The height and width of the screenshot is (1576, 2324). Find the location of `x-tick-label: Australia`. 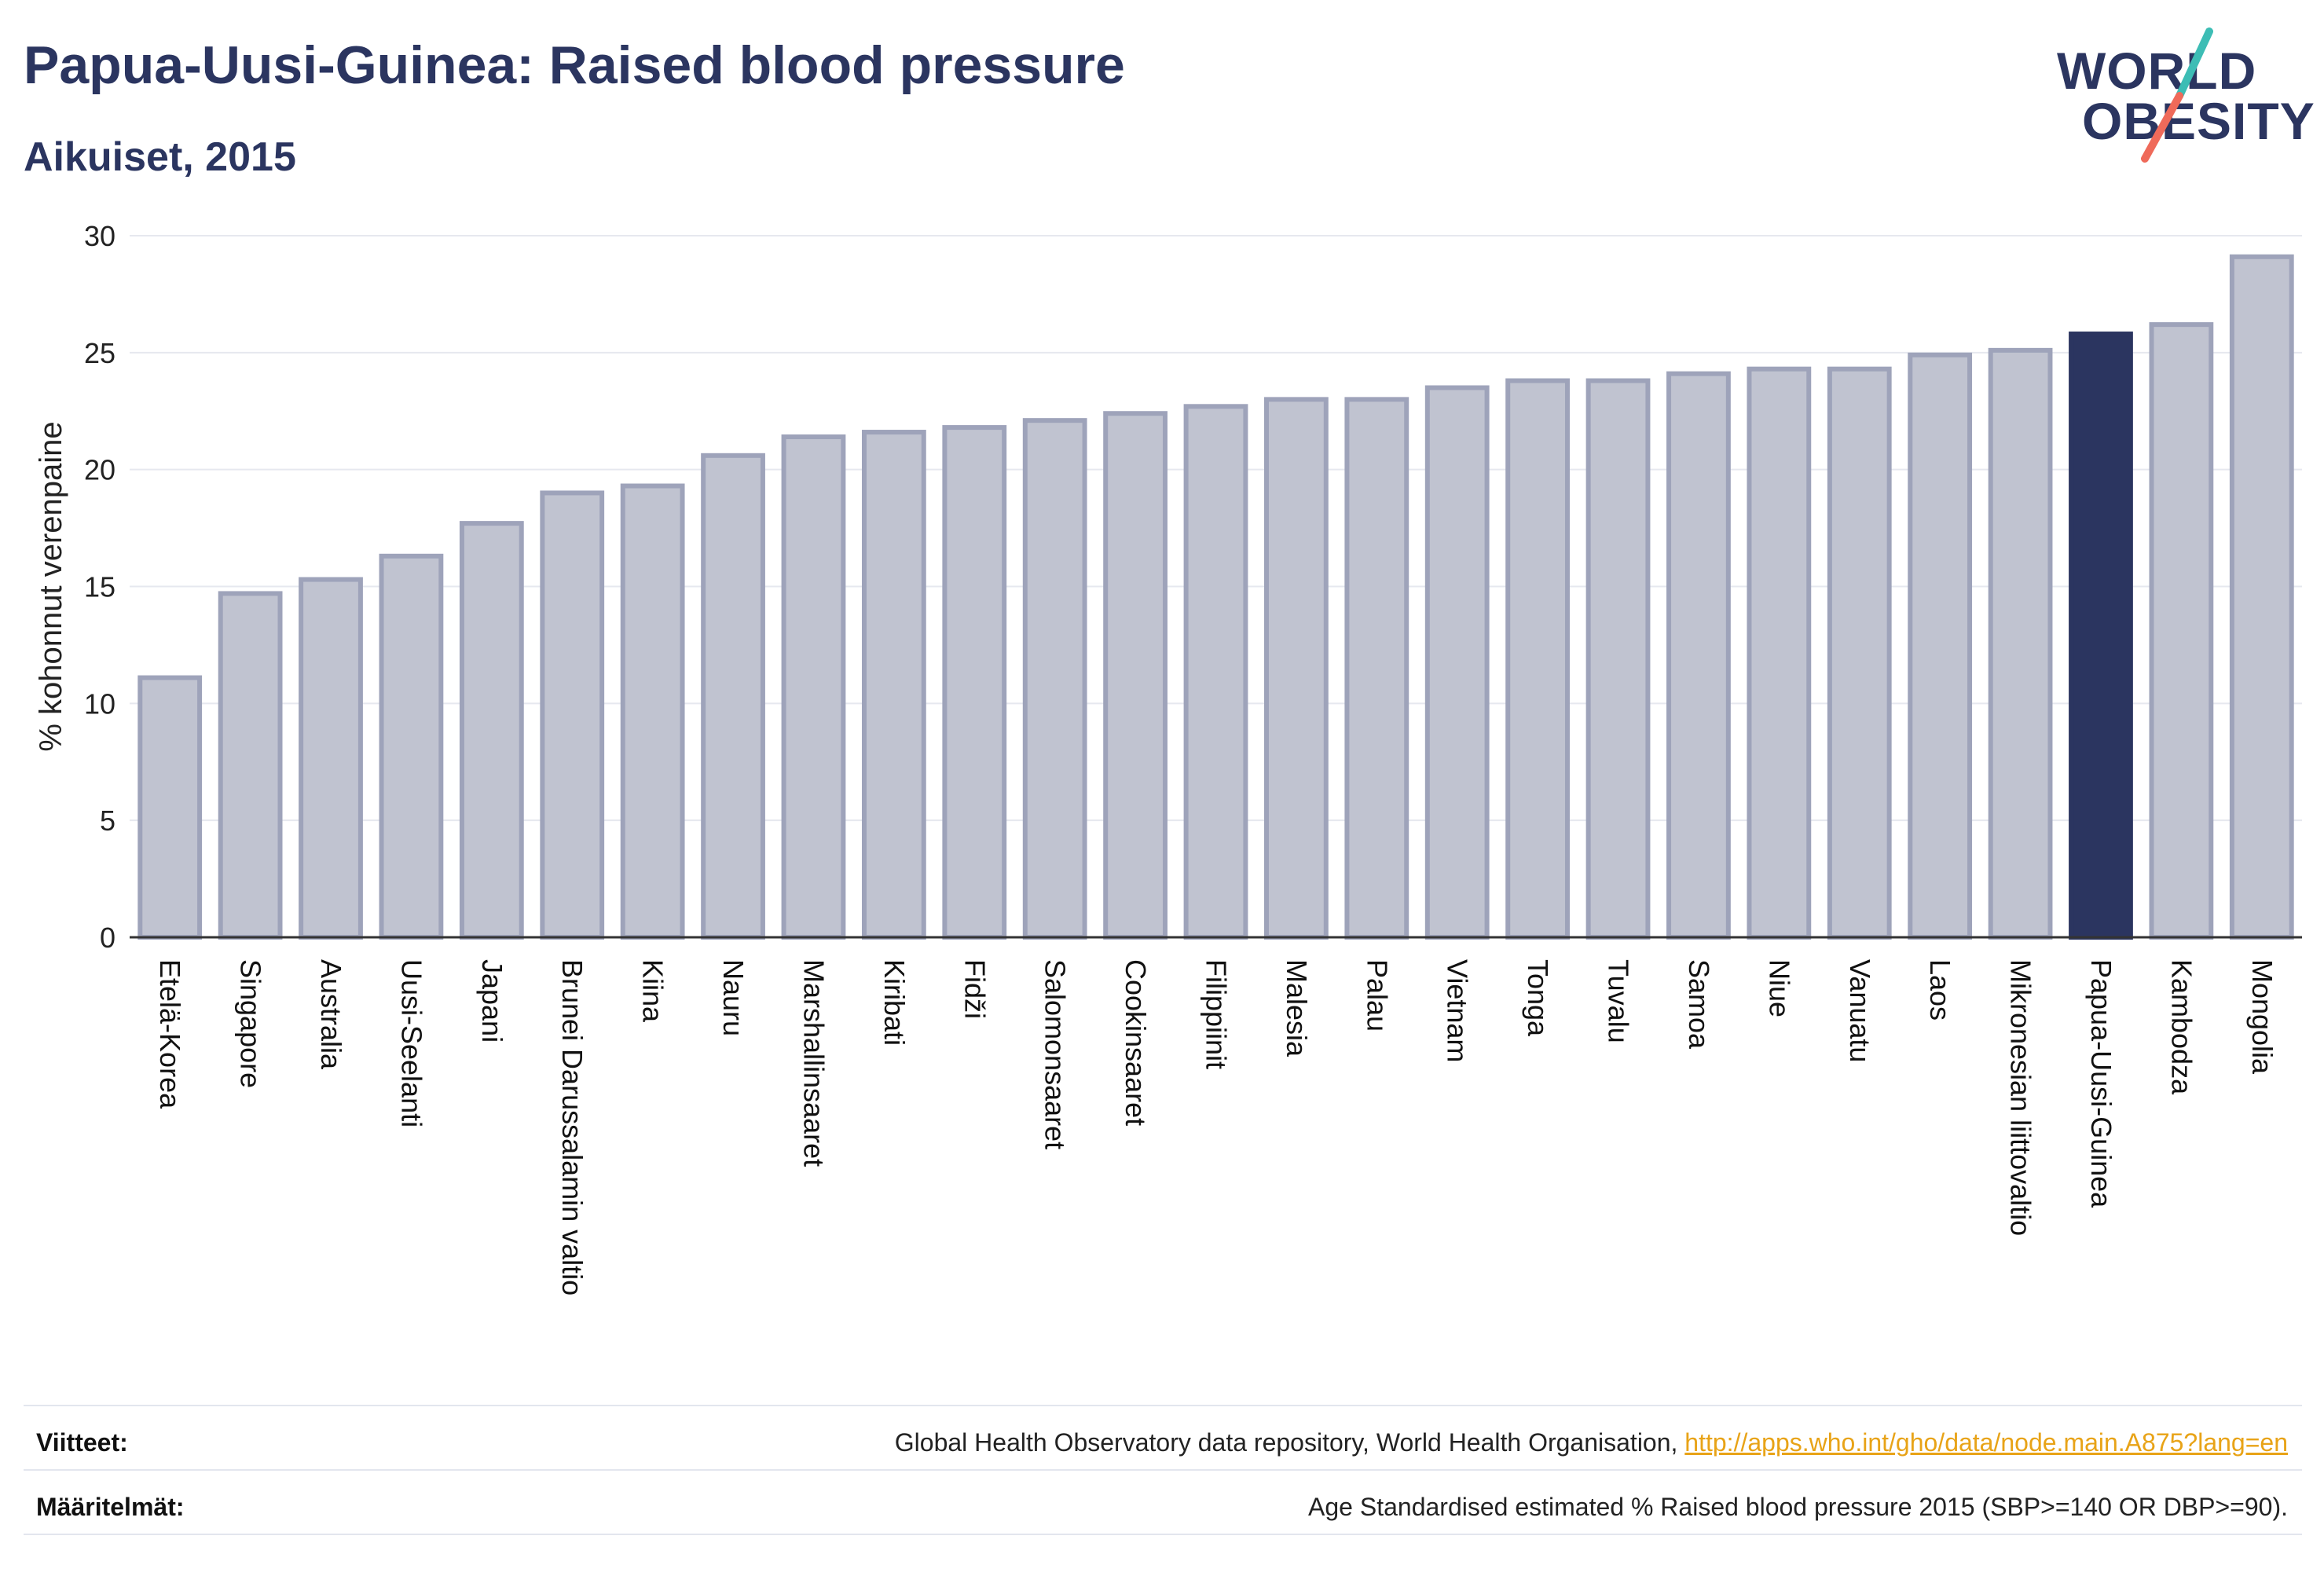

x-tick-label: Australia is located at coordinates (331, 1014).